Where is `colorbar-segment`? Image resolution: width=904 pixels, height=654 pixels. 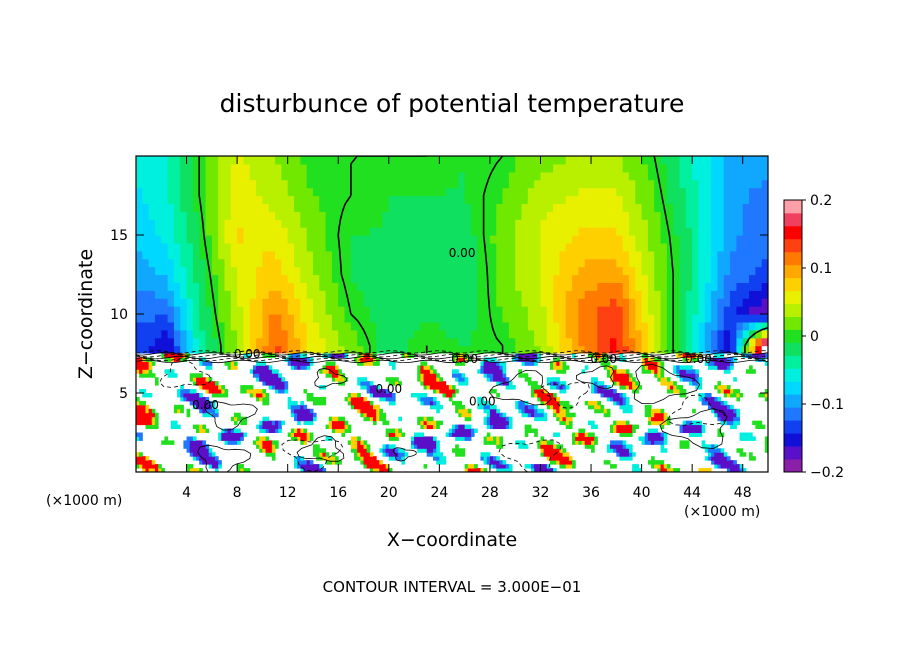
colorbar-segment is located at coordinates (793, 310).